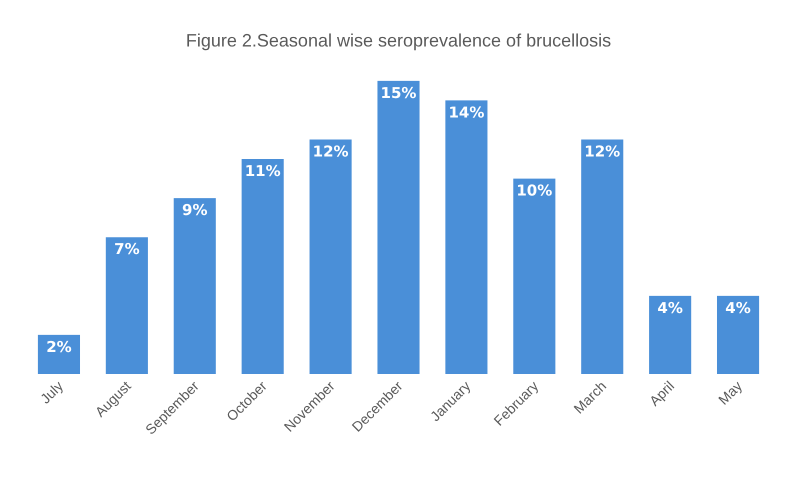 This screenshot has width=797, height=484. Describe the element at coordinates (59, 347) in the screenshot. I see `data-label: 2%` at that location.